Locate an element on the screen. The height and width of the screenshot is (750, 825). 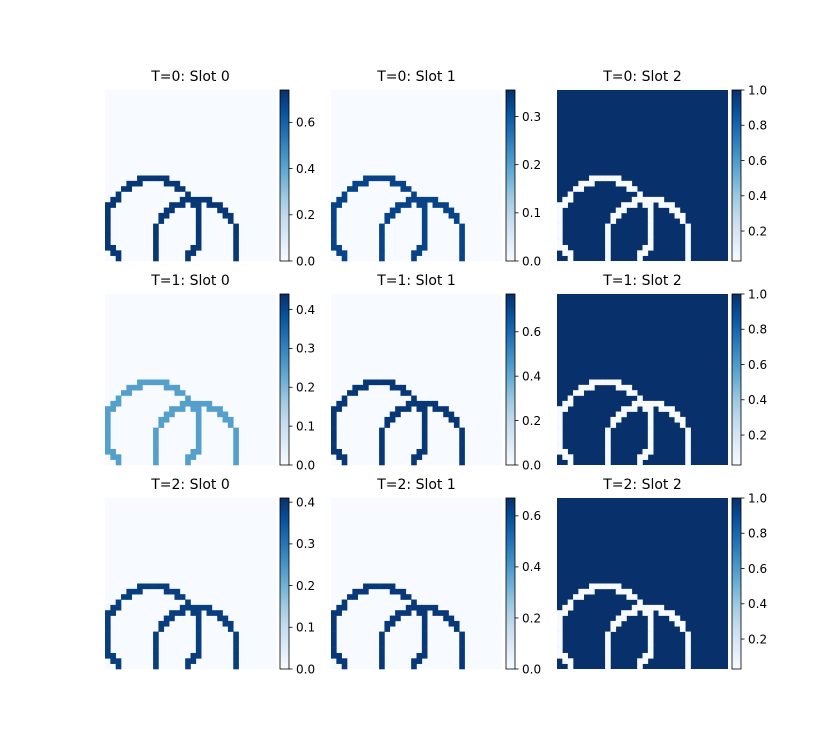
colorbar-tick-label: 0.3 is located at coordinates (305, 349).